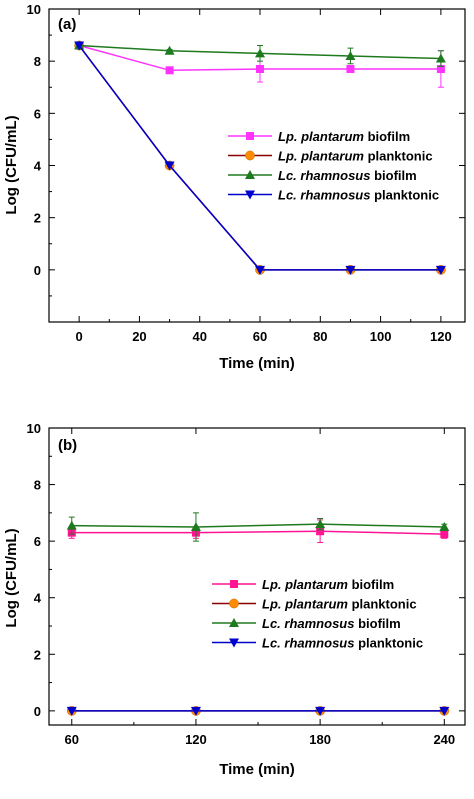  Describe the element at coordinates (38, 598) in the screenshot. I see `y-tick-label-b: 4` at that location.